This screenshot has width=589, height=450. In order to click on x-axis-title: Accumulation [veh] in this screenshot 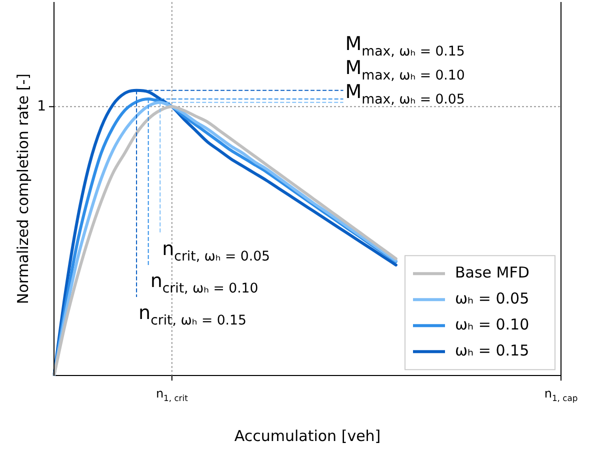, I will do `click(307, 435)`.